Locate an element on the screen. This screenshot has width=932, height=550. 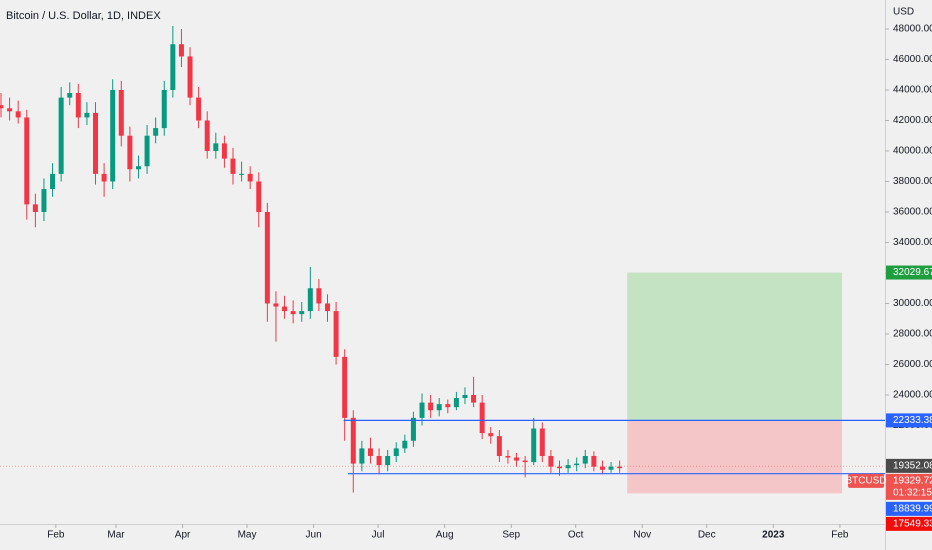
price-label: 32029.67 is located at coordinates (912, 272).